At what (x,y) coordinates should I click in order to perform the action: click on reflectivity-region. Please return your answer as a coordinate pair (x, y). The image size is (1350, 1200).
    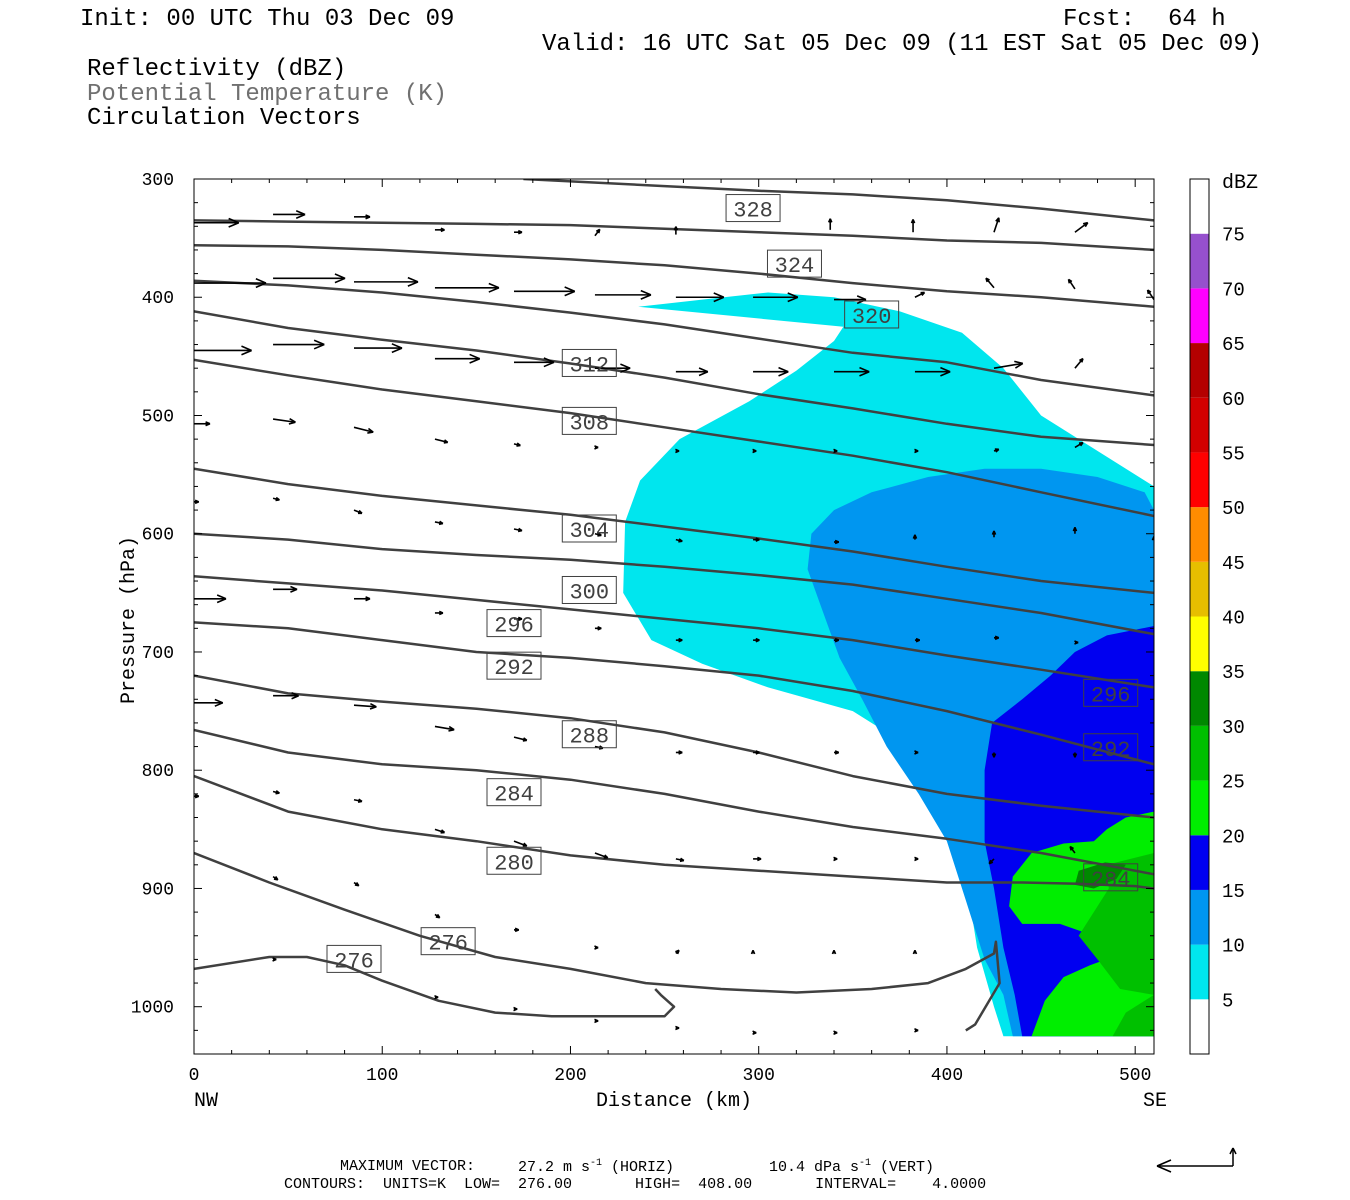
    Looking at the image, I should click on (1116, 945).